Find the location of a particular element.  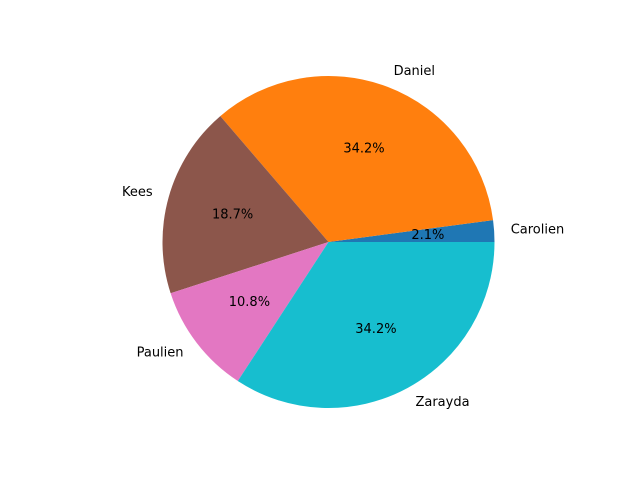

category-label-paulien: Paulien is located at coordinates (160, 353).